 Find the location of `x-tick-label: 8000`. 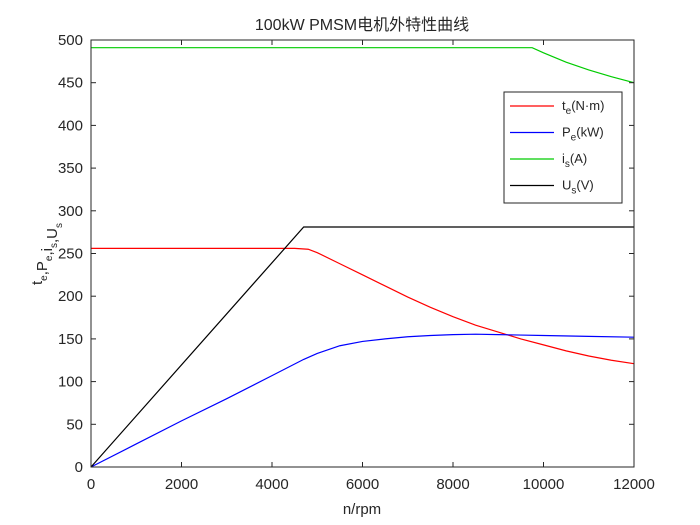

x-tick-label: 8000 is located at coordinates (452, 484).